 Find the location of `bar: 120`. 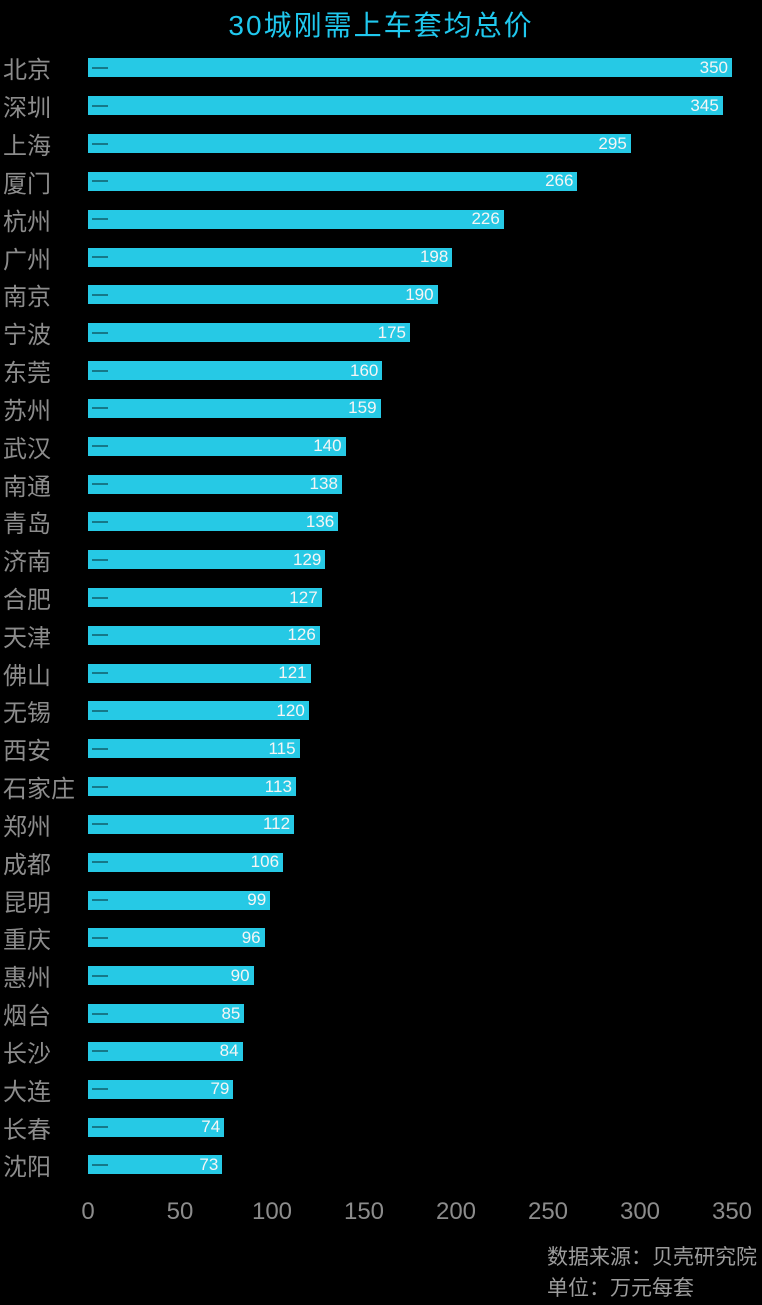

bar: 120 is located at coordinates (198, 711).